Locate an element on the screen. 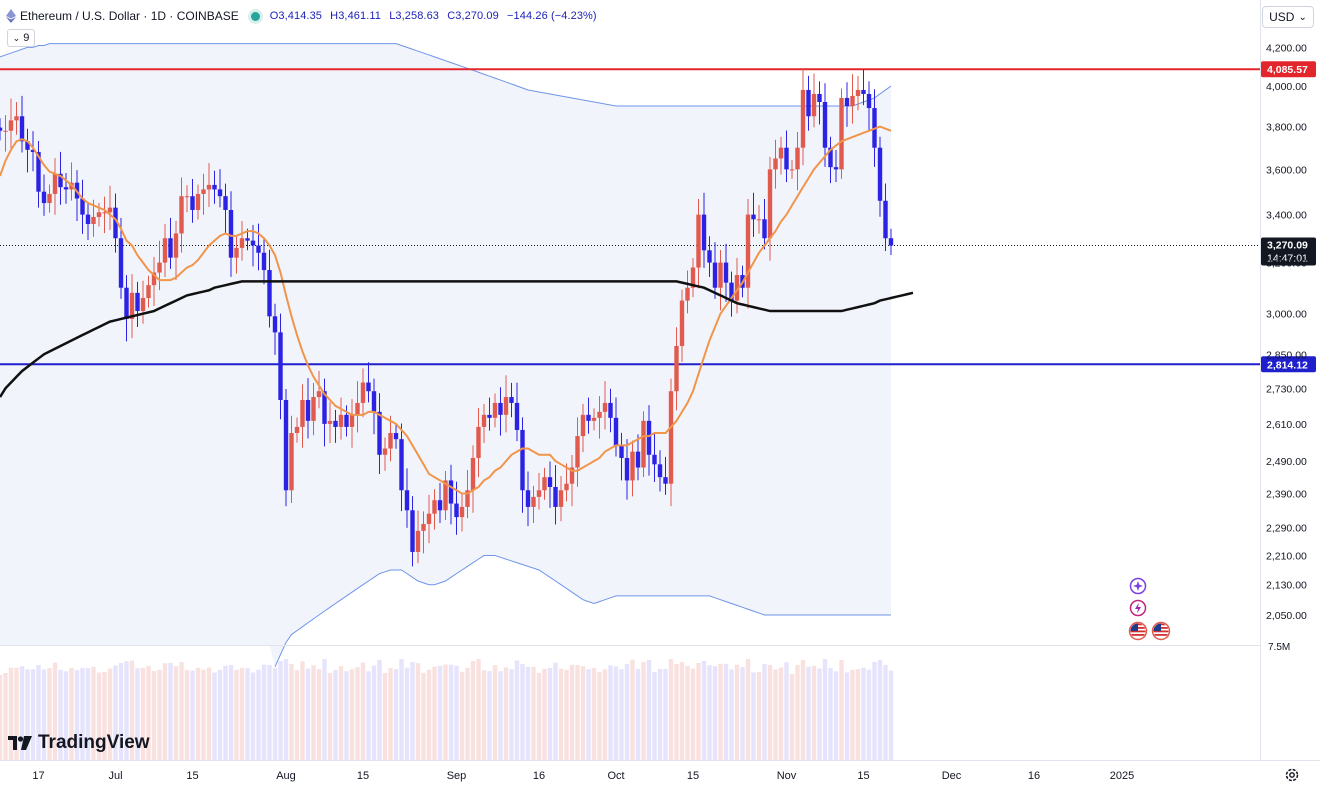 The height and width of the screenshot is (788, 1320). time-axis: 17 Jul 15 Aug 15 Sep 16 Oct 15 Nov 15 Dec 16 2025 is located at coordinates (660, 771).